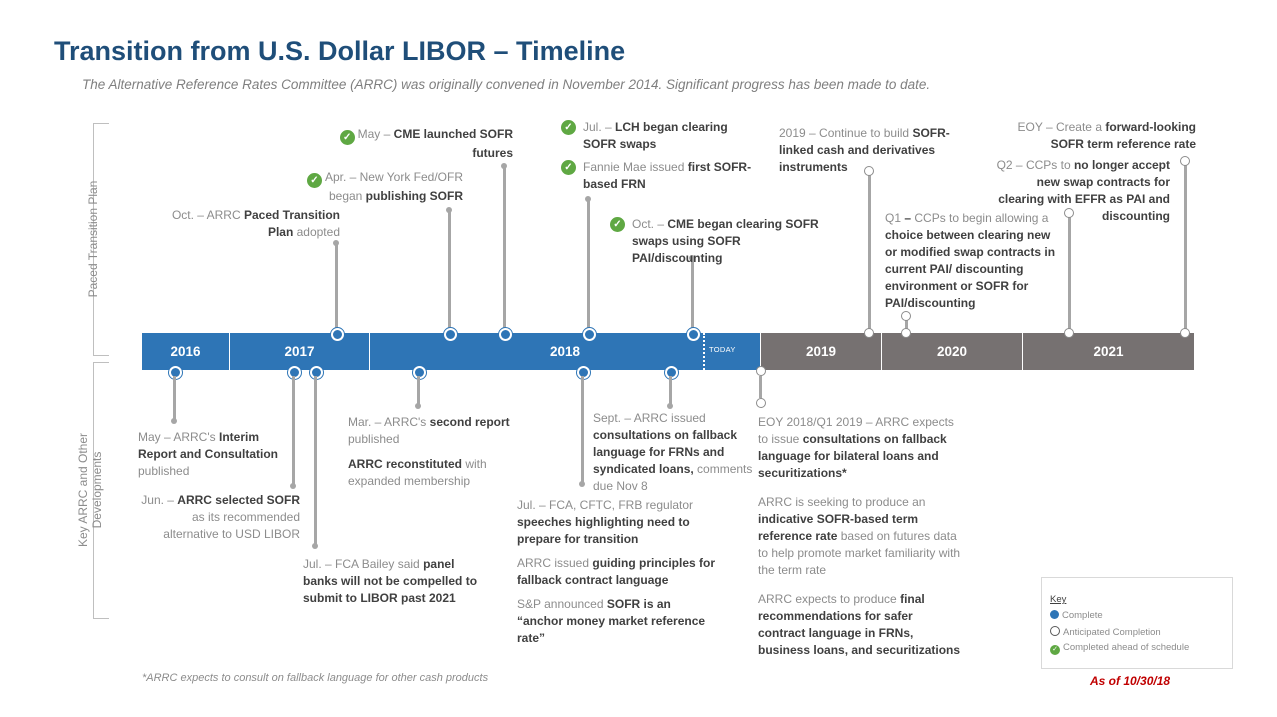  I want to click on anticipated-circle-icon, so click(1055, 631).